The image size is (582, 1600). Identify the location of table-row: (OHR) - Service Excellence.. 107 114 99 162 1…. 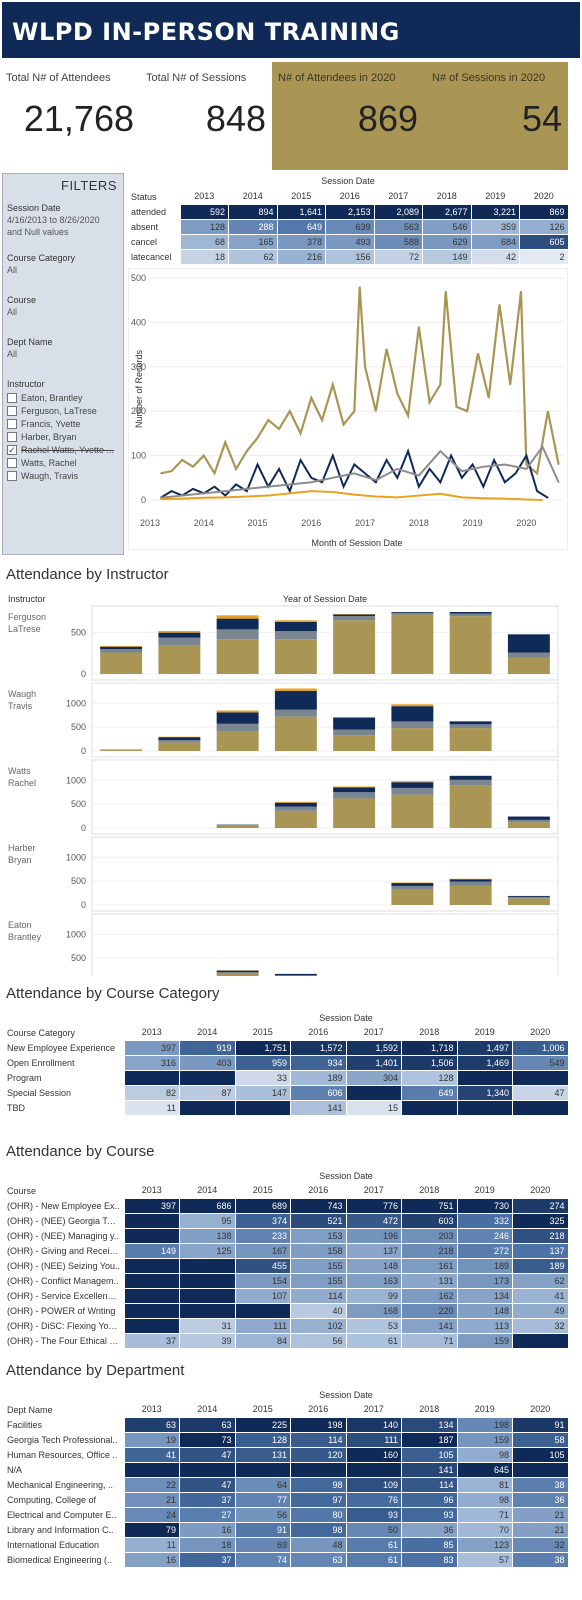
(286, 1295).